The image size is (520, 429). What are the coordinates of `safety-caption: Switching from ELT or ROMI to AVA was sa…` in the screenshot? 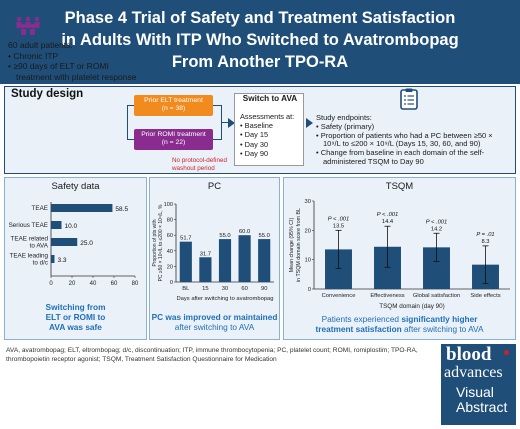 It's located at (75, 317).